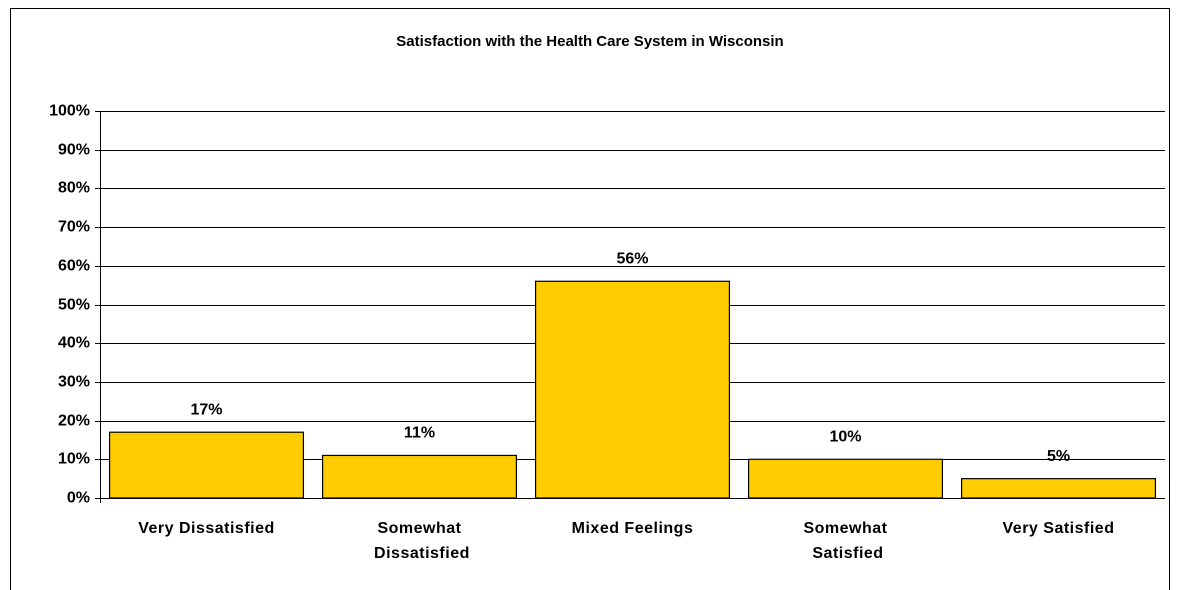 This screenshot has height=590, width=1177. What do you see at coordinates (419, 433) in the screenshot?
I see `value-label: 11%` at bounding box center [419, 433].